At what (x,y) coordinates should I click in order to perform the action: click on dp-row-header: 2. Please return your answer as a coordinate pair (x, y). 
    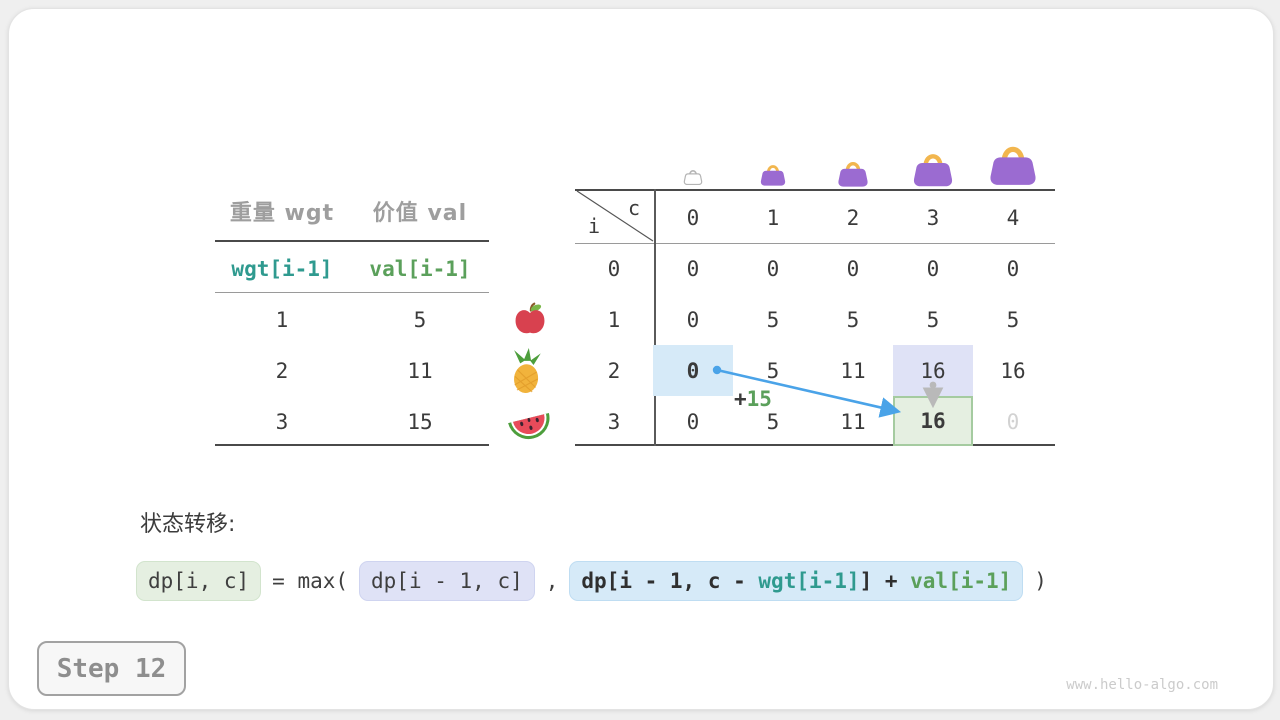
    Looking at the image, I should click on (614, 370).